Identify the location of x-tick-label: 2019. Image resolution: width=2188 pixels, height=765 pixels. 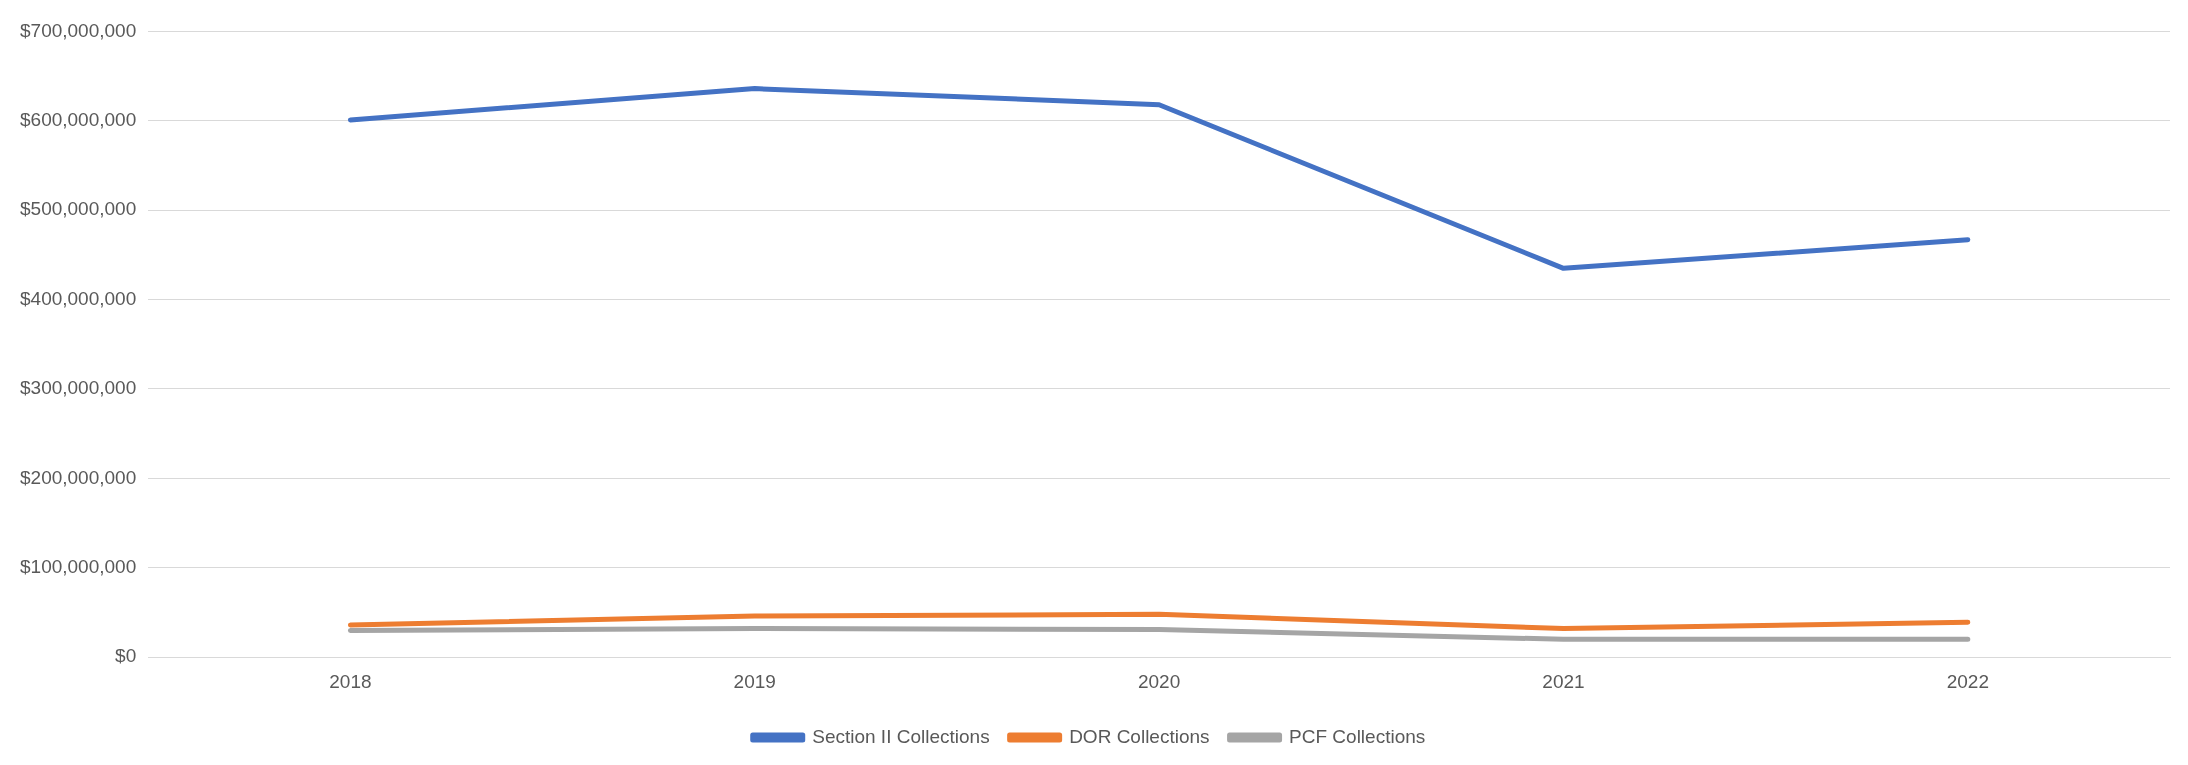
(754, 681).